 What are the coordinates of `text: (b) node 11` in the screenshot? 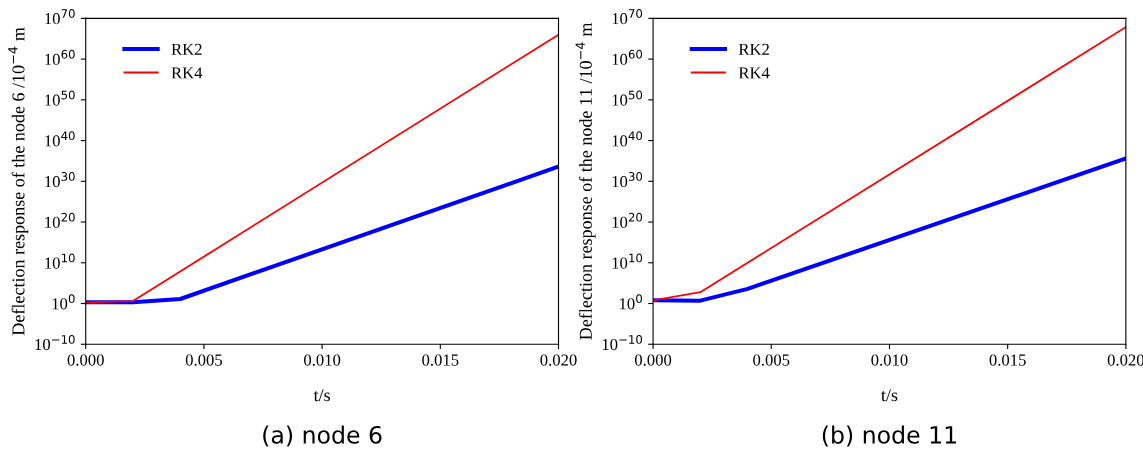 It's located at (889, 436).